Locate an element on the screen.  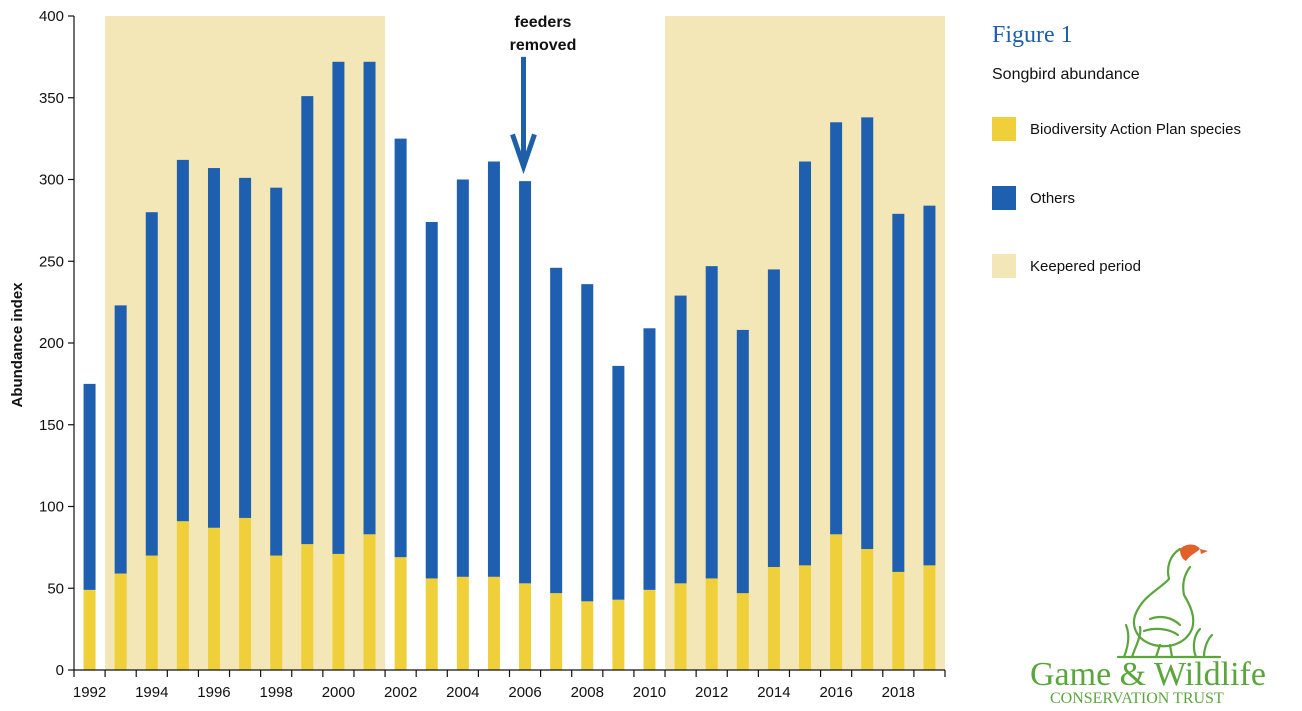
bar-others-2007 is located at coordinates (556, 430).